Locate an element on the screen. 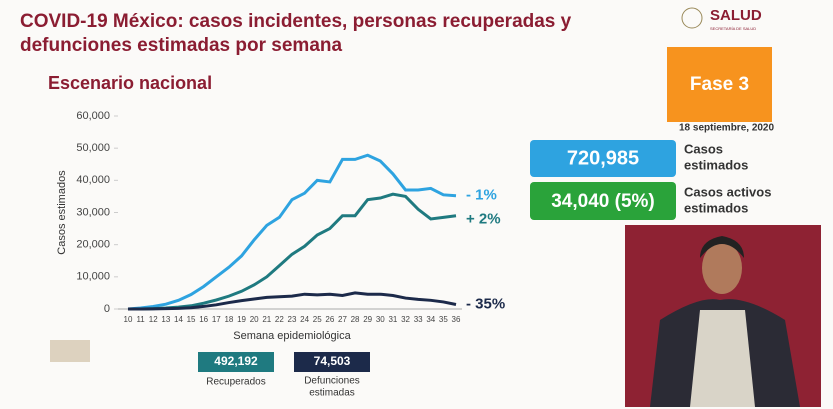 This screenshot has height=409, width=833. phase-box is located at coordinates (719, 84).